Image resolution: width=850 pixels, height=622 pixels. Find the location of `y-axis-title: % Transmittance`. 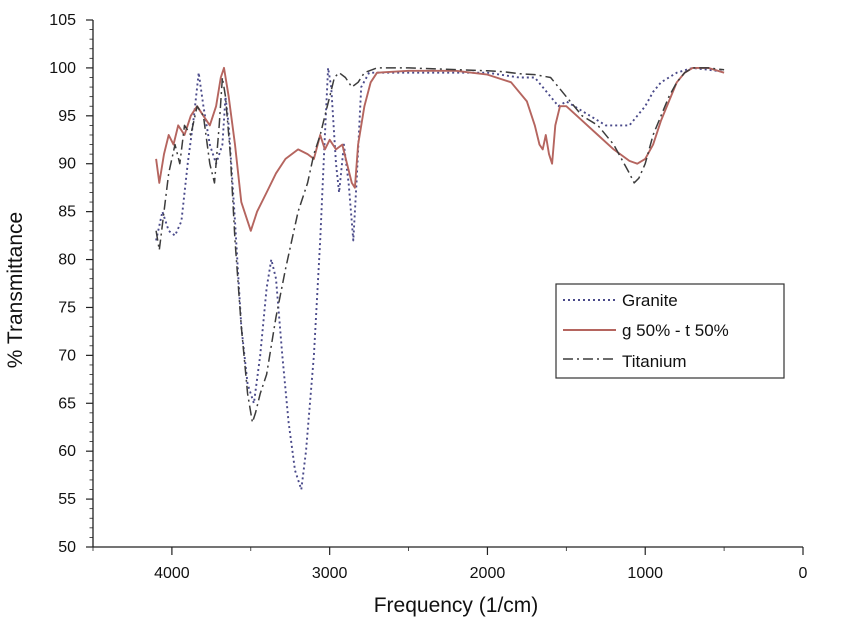

y-axis-title: % Transmittance is located at coordinates (15, 290).